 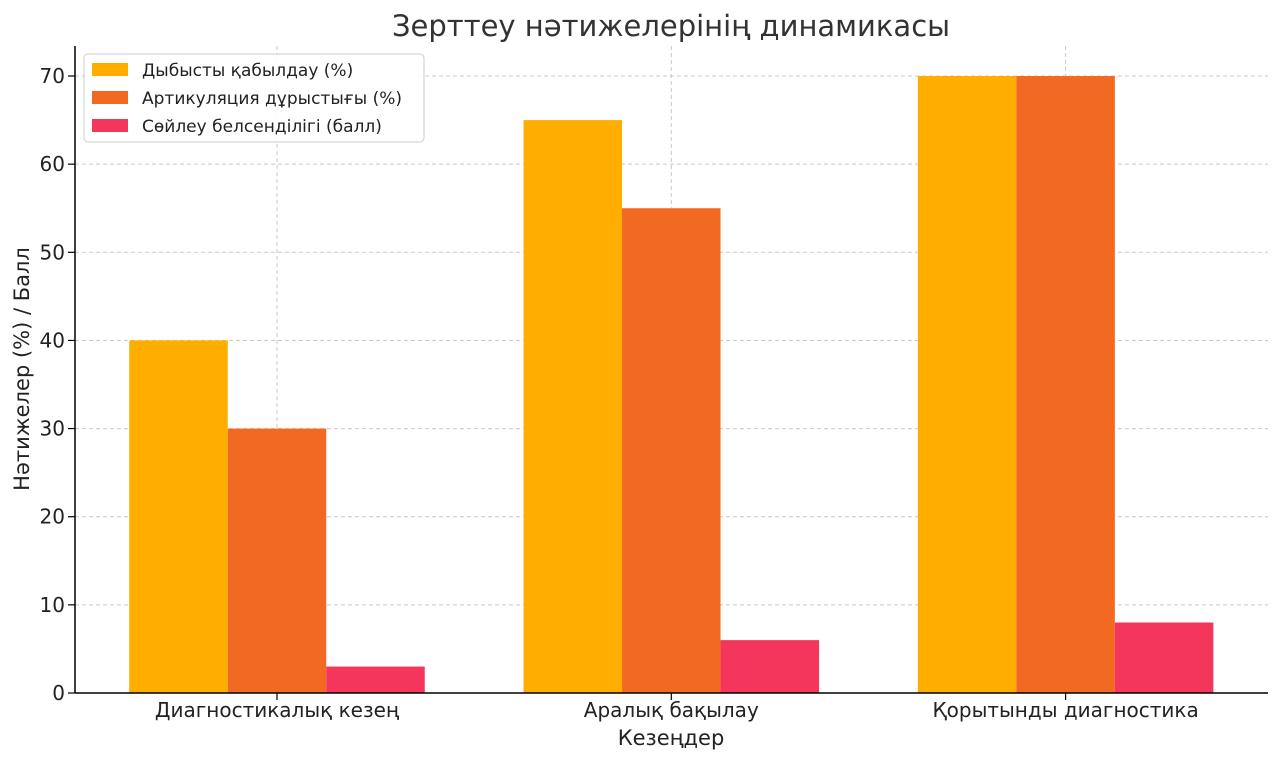 I want to click on y-tick-label: 60, so click(x=52, y=164).